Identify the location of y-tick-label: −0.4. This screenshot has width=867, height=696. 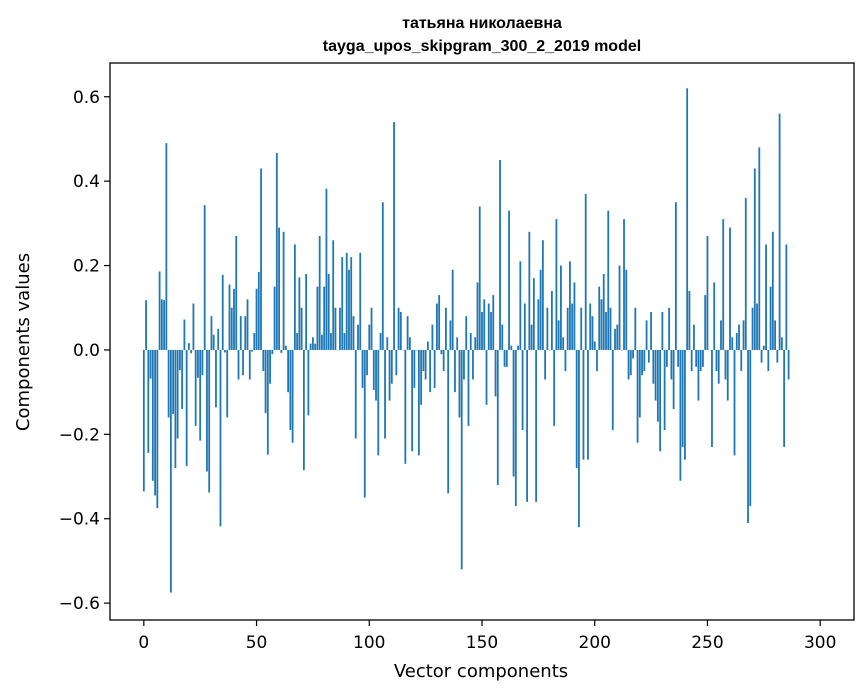
(79, 520).